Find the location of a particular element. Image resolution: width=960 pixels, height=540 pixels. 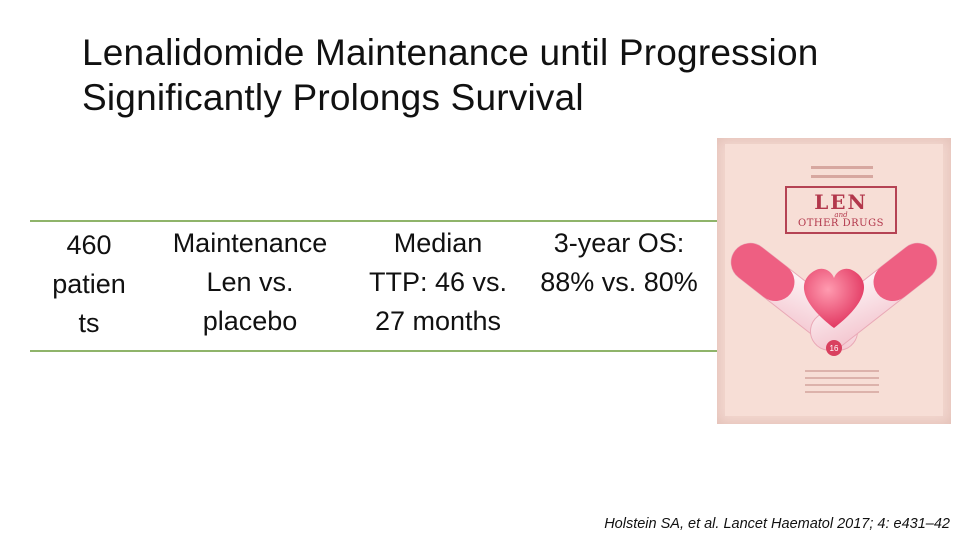

badge-circle is located at coordinates (834, 348).